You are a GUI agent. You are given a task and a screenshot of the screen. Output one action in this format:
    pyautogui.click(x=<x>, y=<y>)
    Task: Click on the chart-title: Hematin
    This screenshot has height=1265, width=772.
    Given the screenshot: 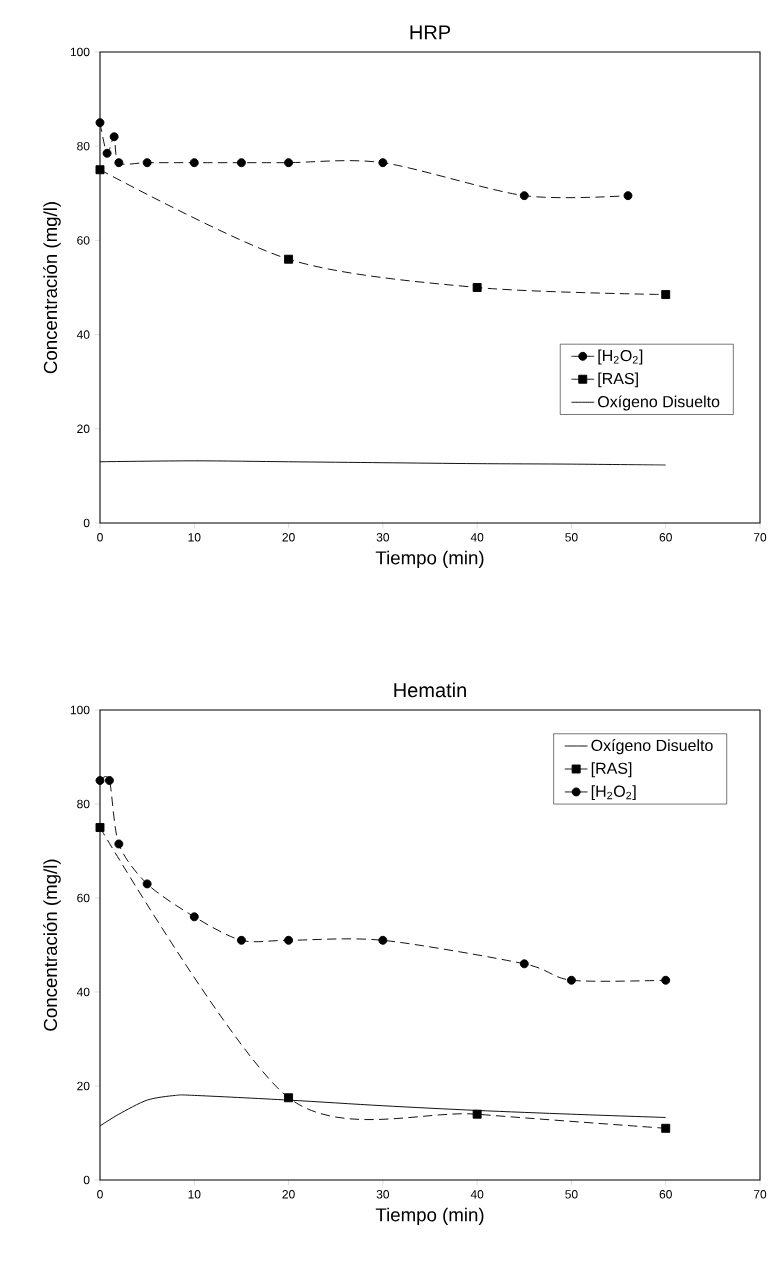 What is the action you would take?
    pyautogui.click(x=430, y=690)
    